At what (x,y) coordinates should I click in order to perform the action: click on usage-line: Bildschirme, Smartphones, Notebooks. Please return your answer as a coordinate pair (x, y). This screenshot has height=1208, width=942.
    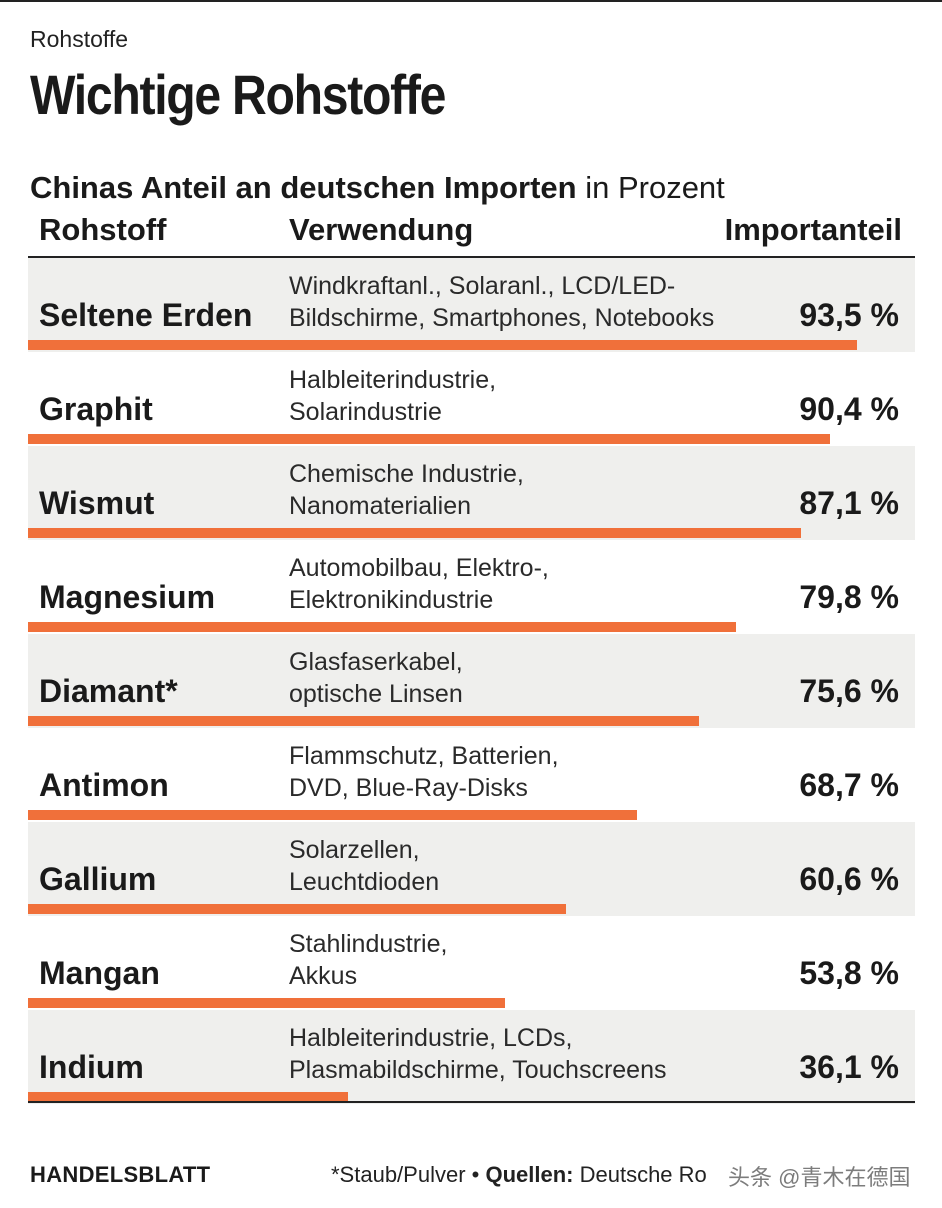
    Looking at the image, I should click on (502, 318).